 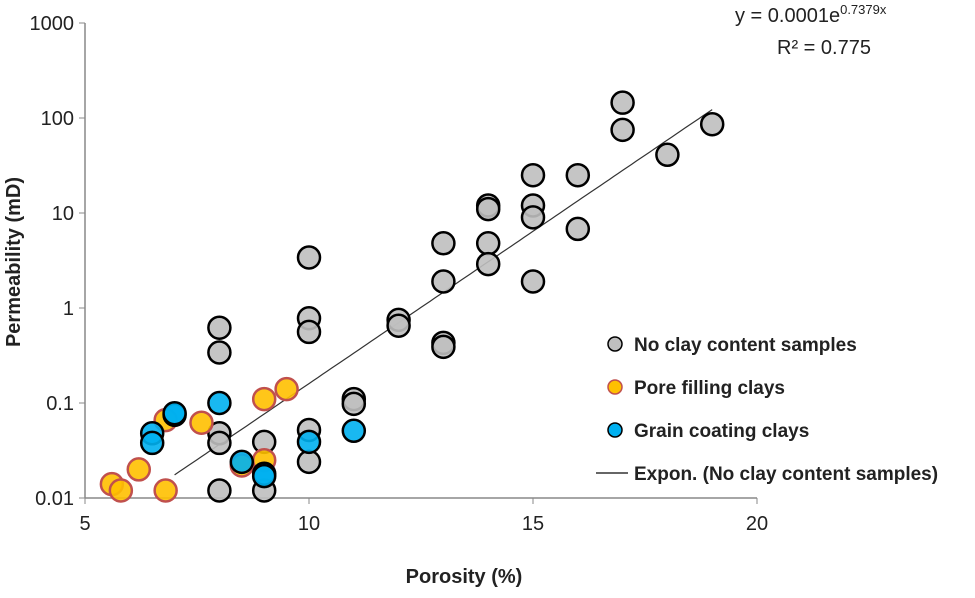 What do you see at coordinates (14, 262) in the screenshot?
I see `y-axis-label: Permeability (mD)` at bounding box center [14, 262].